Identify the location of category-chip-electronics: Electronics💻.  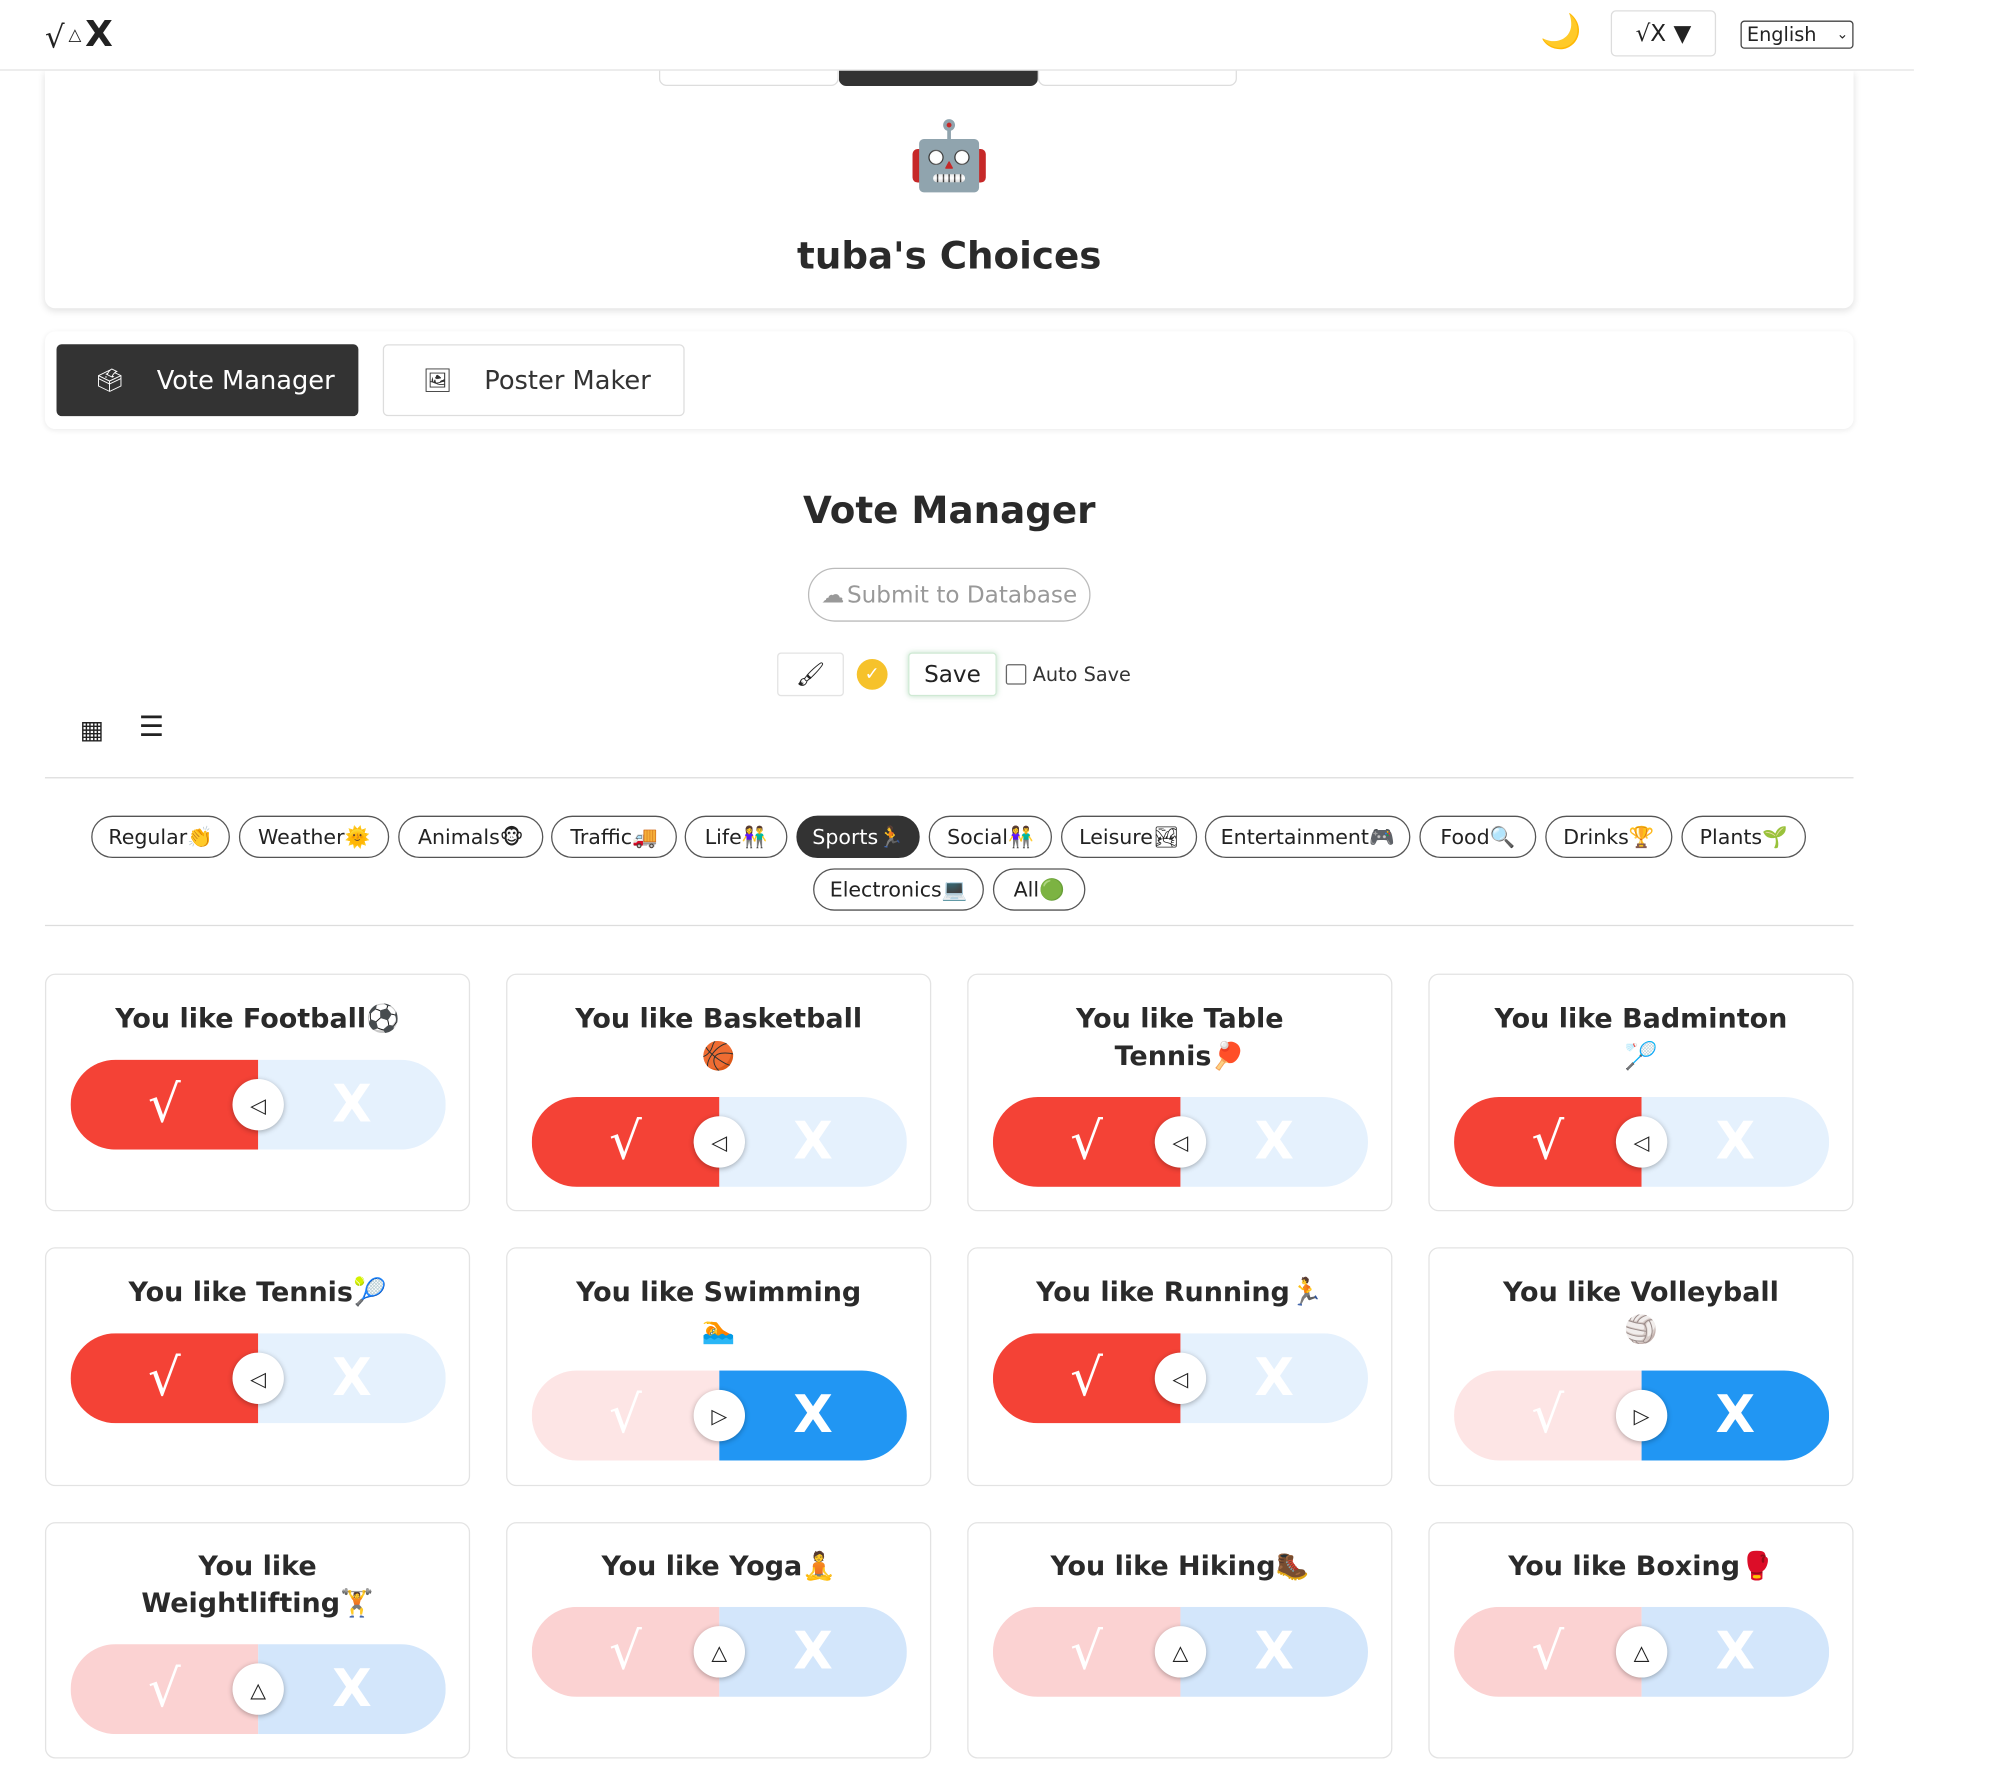
(898, 889).